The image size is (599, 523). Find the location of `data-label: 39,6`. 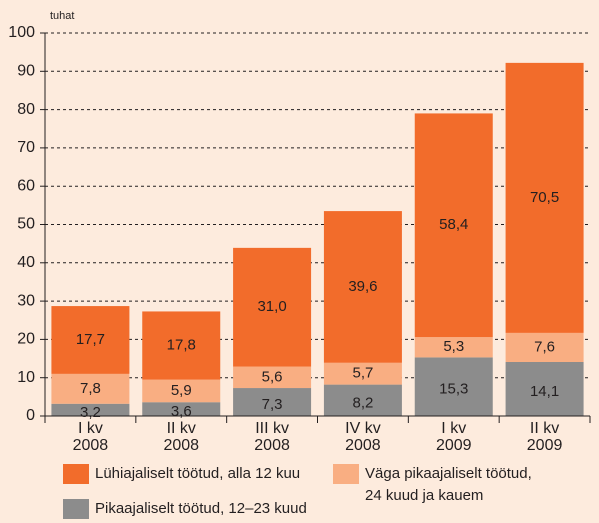

data-label: 39,6 is located at coordinates (362, 286).